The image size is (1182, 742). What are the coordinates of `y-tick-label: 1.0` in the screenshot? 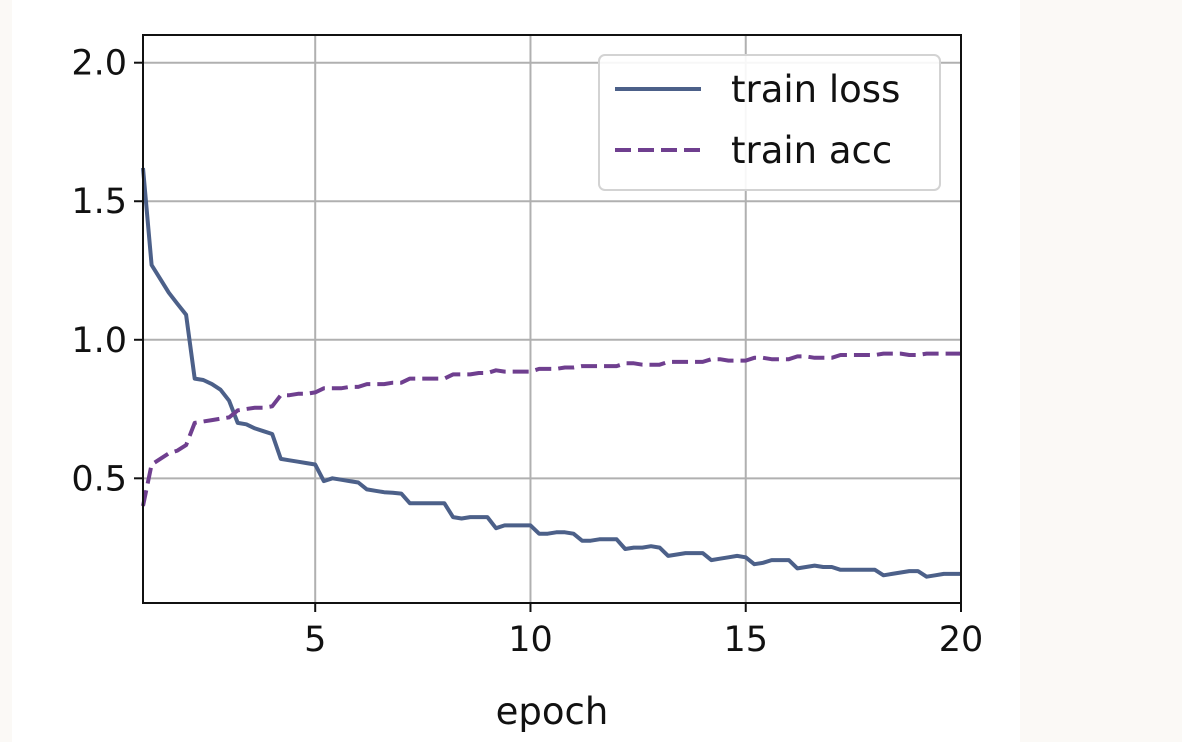 It's located at (99, 341).